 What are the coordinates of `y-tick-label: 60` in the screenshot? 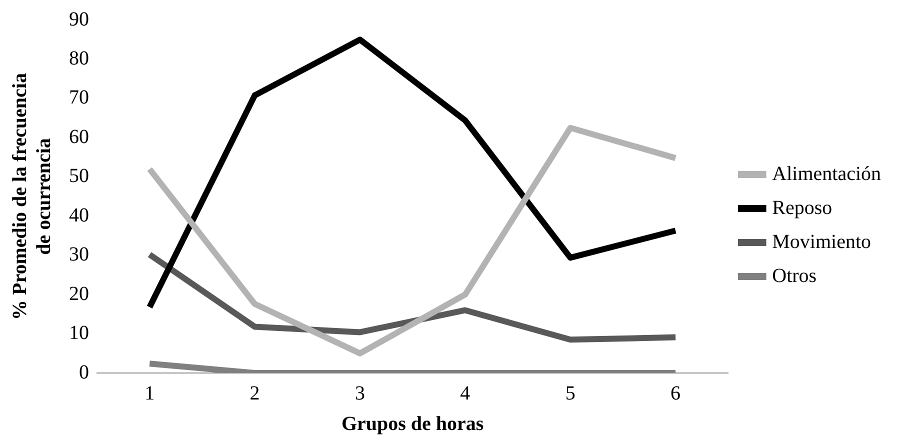 It's located at (79, 137).